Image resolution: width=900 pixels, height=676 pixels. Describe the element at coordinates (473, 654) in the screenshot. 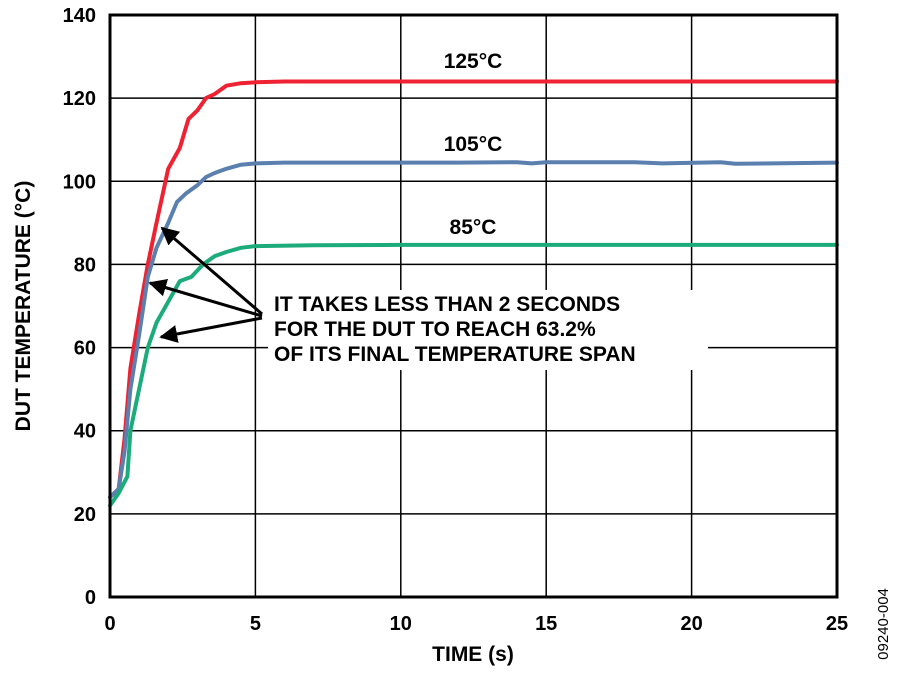

I see `x-axis-title: TIME (s)` at that location.